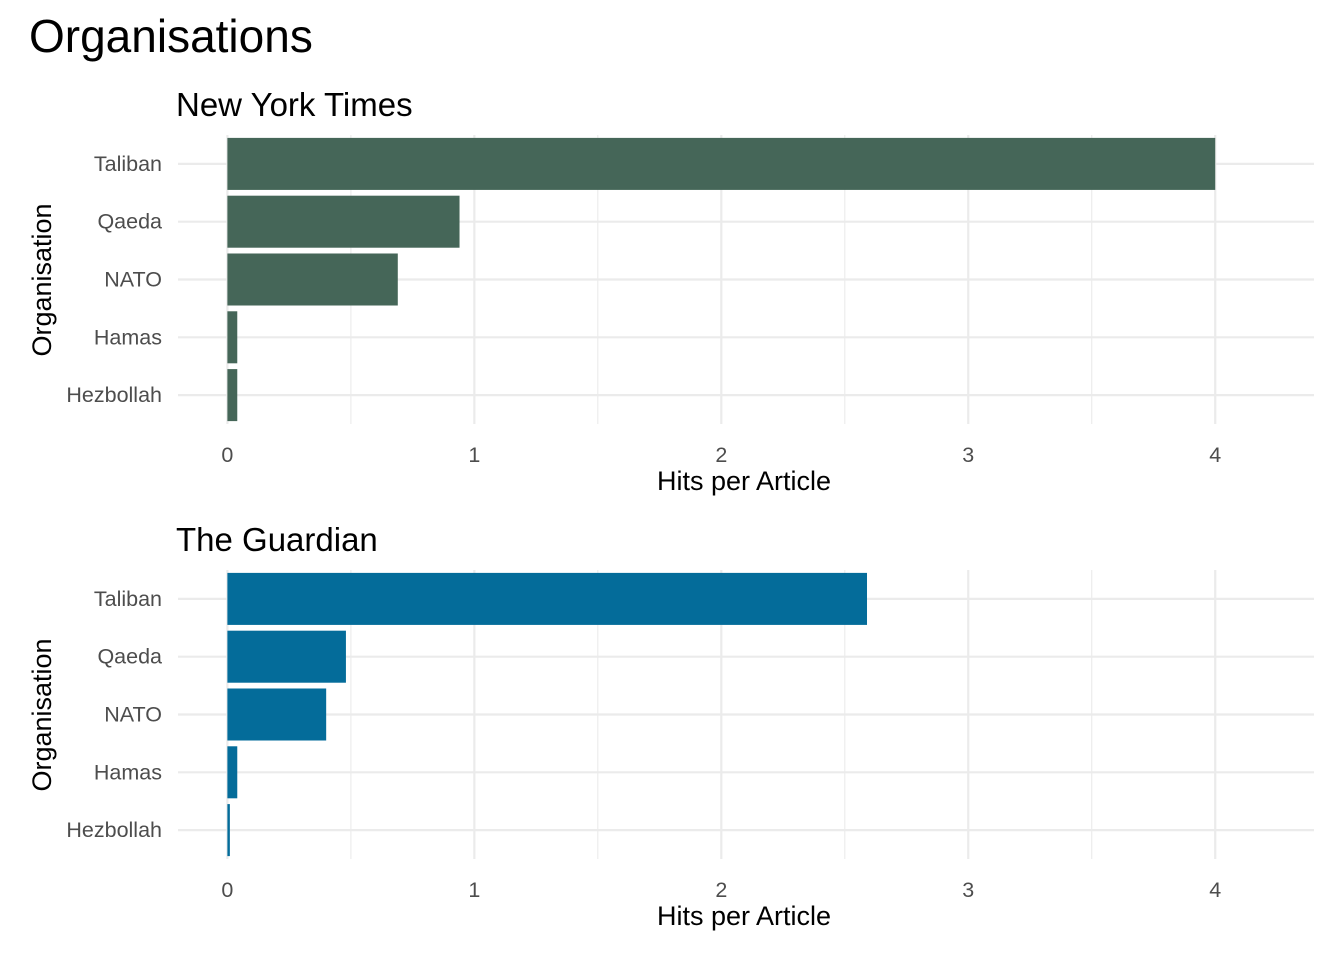  Describe the element at coordinates (171, 36) in the screenshot. I see `main-title: Organisations` at that location.